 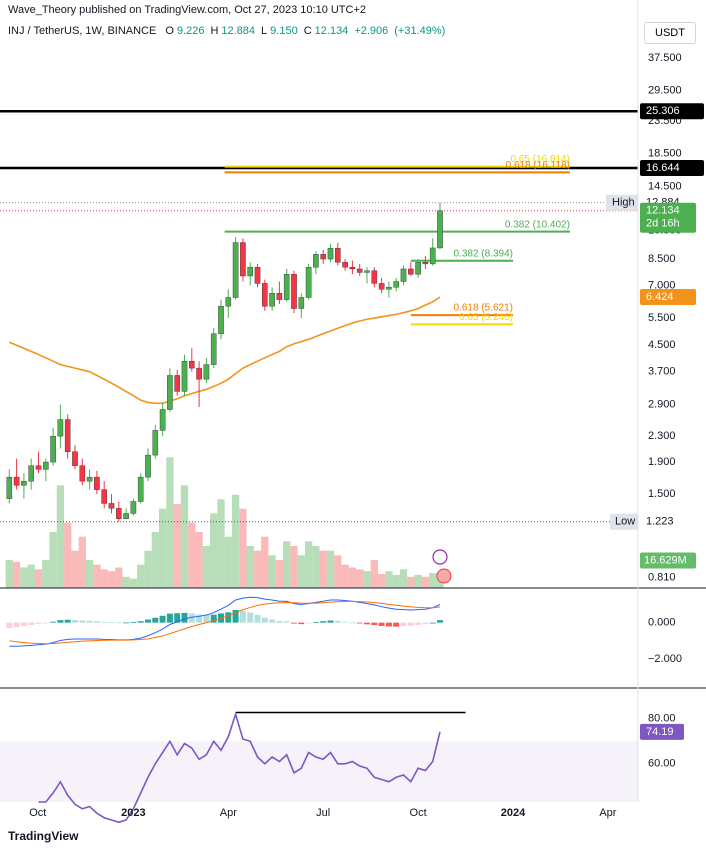 I want to click on fib-label: 0.618 (5.621), so click(x=484, y=308).